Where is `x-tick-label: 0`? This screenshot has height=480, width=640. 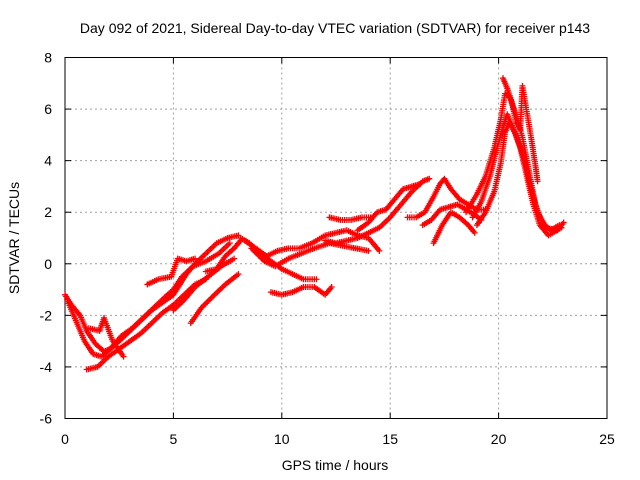 x-tick-label: 0 is located at coordinates (65, 439).